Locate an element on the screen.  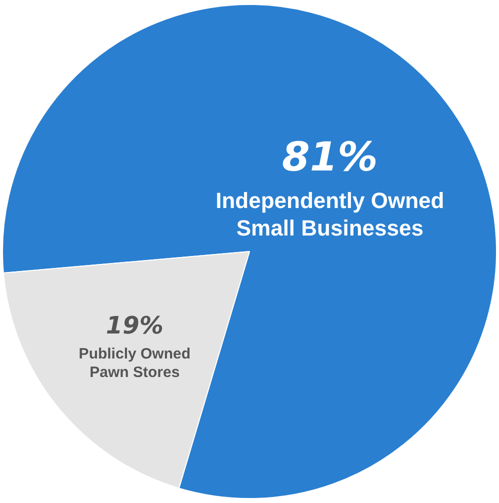
slice-label: Independently Owned Small Businesses is located at coordinates (330, 214).